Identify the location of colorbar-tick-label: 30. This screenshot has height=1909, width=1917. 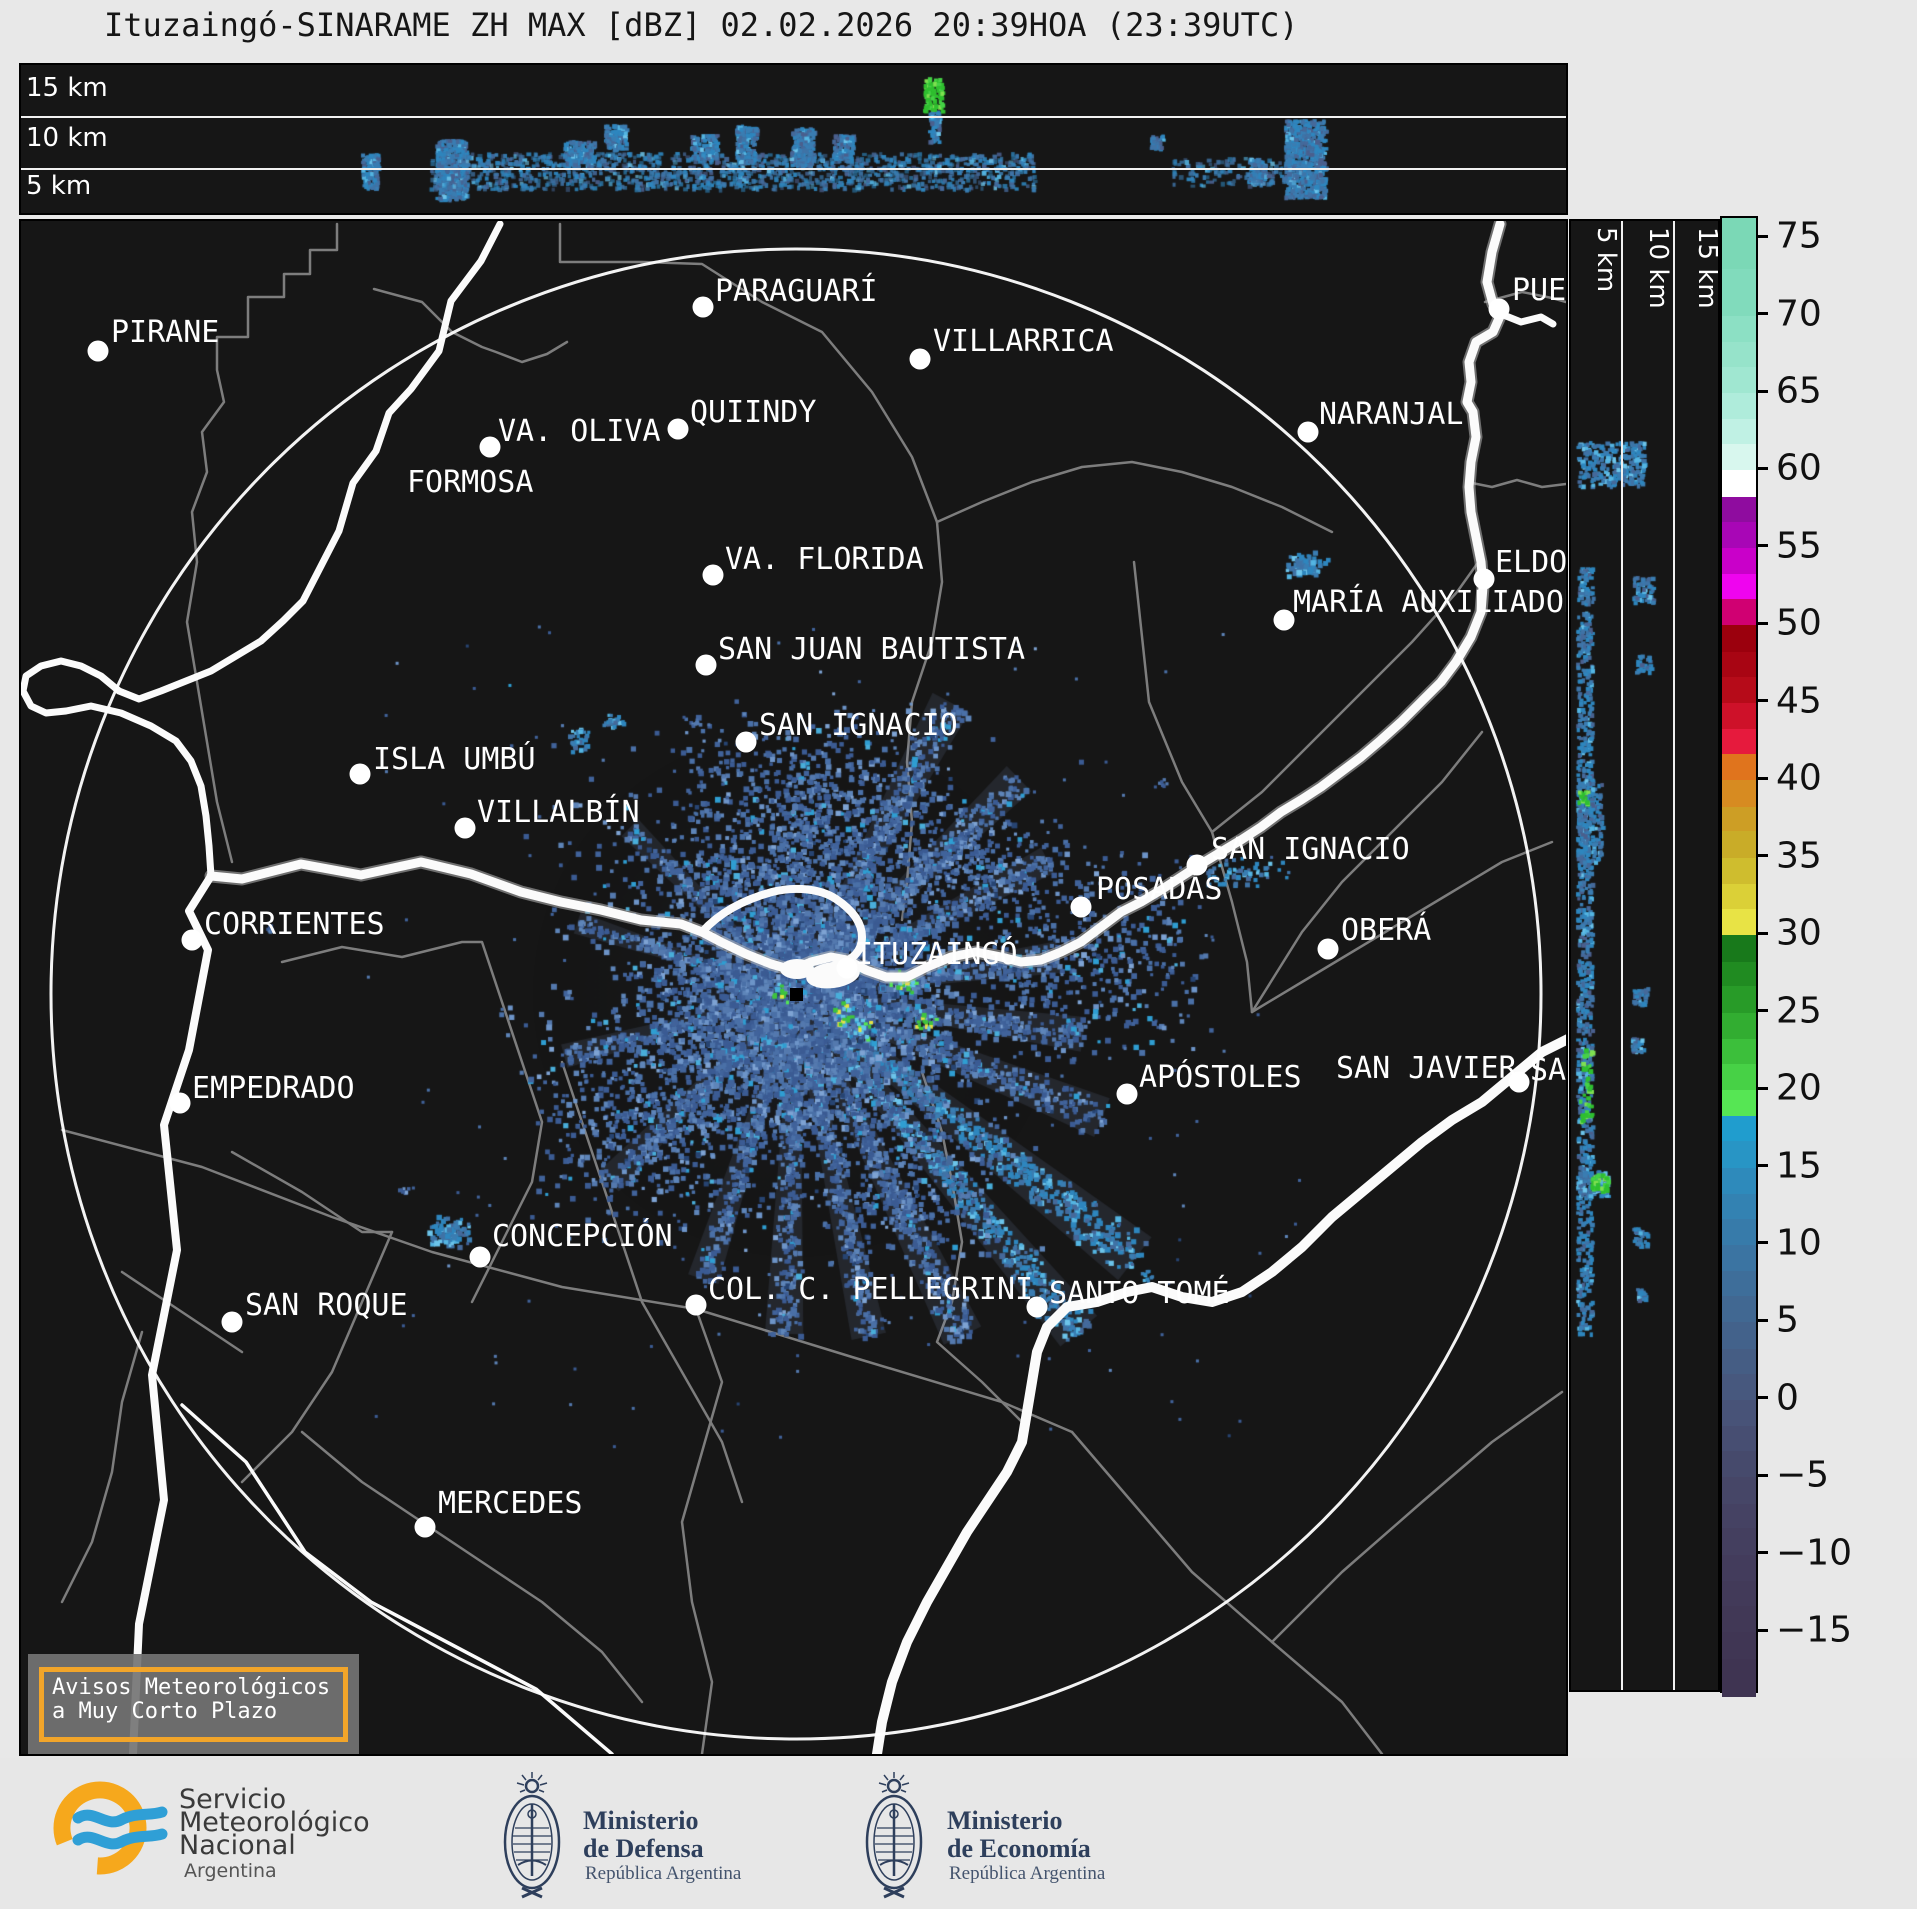
(1799, 933).